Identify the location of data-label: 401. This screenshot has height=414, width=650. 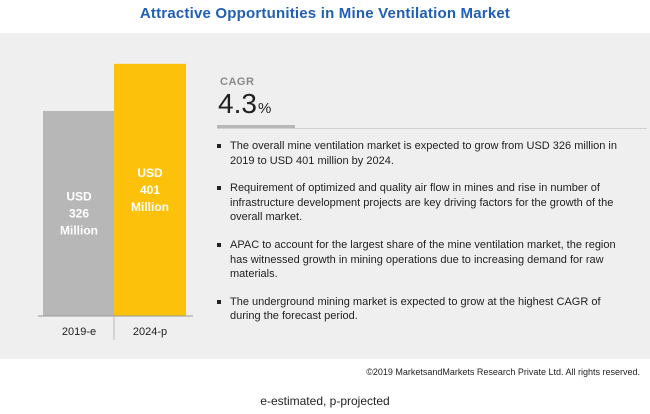
(150, 190).